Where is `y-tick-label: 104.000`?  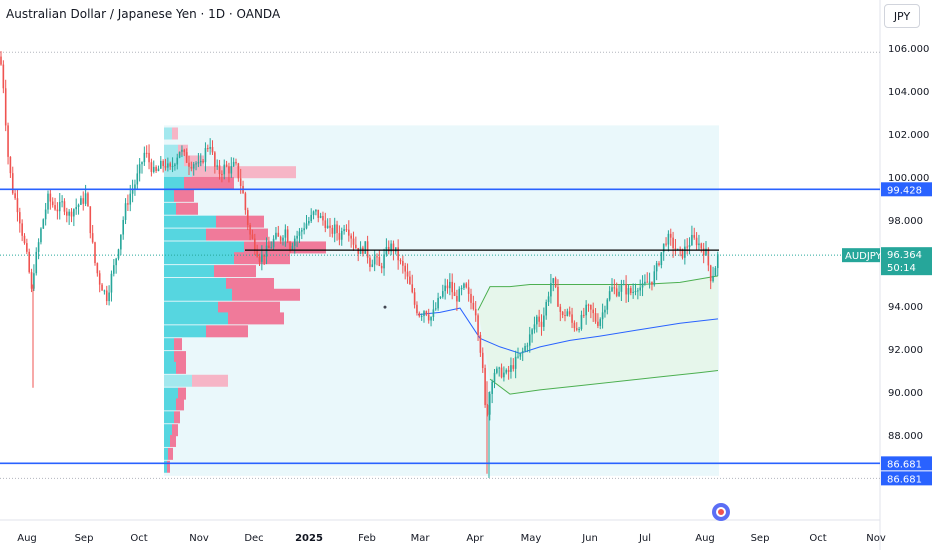
y-tick-label: 104.000 is located at coordinates (908, 92).